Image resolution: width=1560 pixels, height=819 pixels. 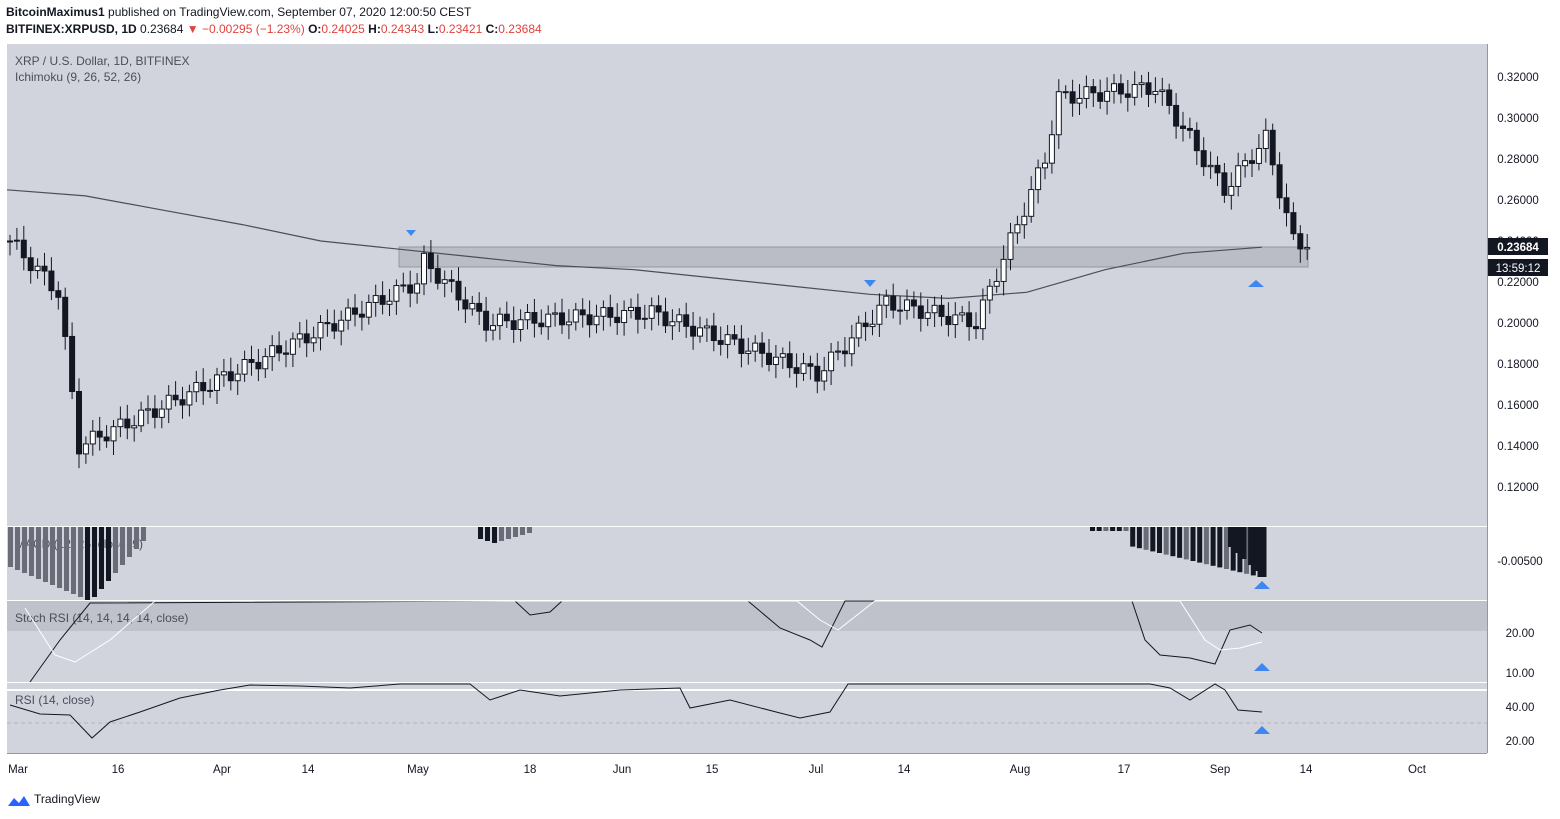 I want to click on stoch-band, so click(x=747, y=616).